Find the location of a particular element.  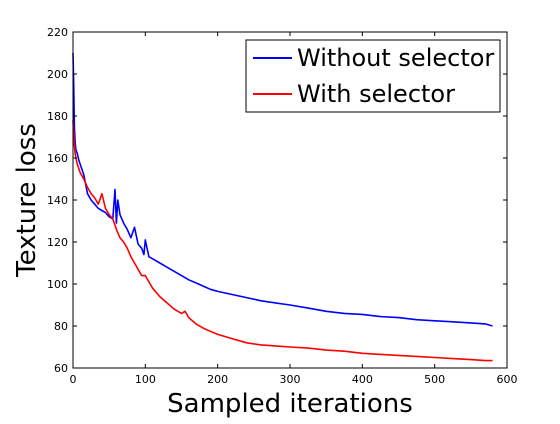

y-tick-label: 160 is located at coordinates (57, 158).